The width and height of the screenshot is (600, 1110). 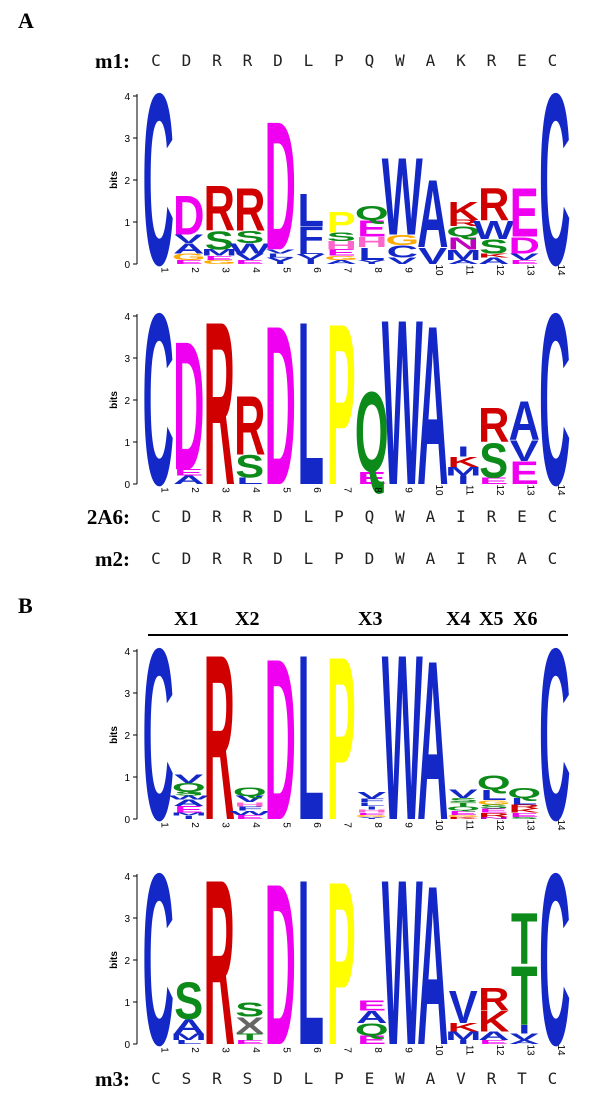 I want to click on sequence-residue: A, so click(x=430, y=1078).